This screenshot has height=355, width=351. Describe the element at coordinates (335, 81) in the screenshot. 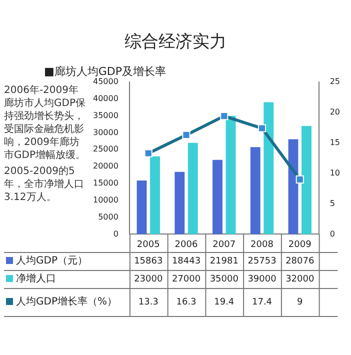

I see `y2-tick-label: 25` at that location.